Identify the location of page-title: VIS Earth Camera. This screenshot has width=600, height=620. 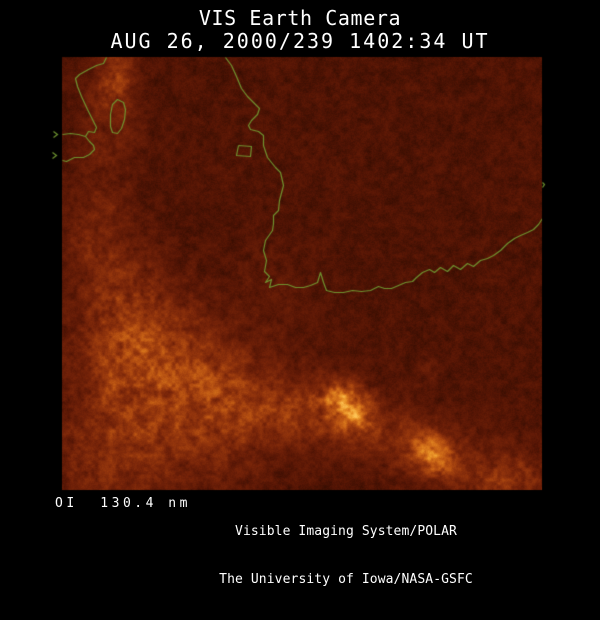
(300, 18).